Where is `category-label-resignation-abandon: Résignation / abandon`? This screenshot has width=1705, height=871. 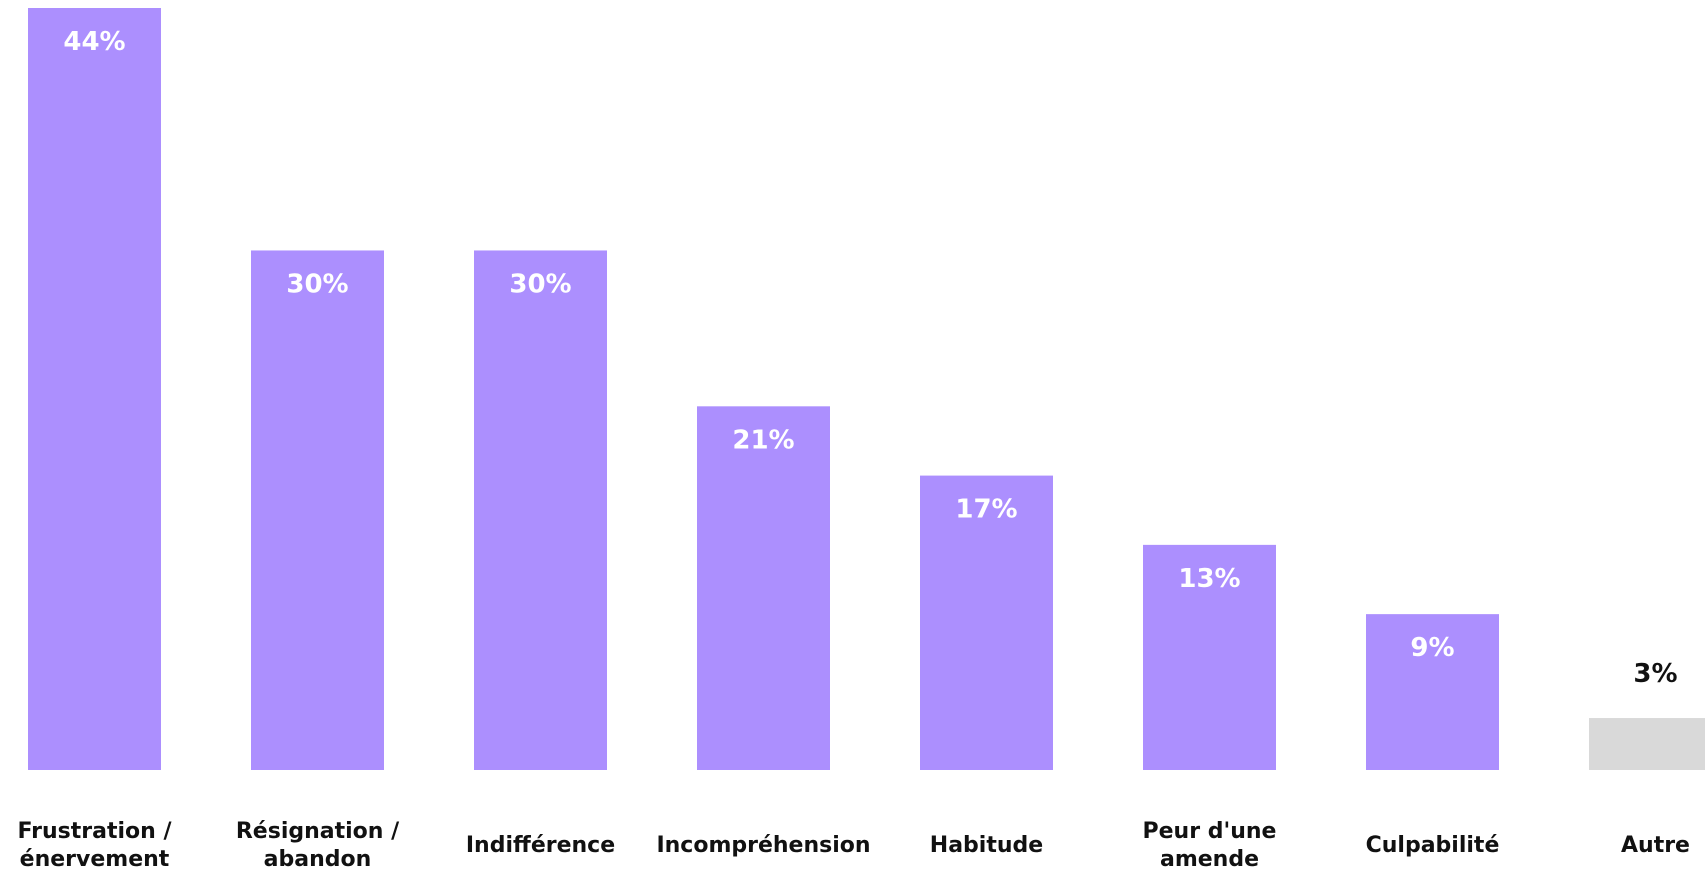 category-label-resignation-abandon: Résignation / abandon is located at coordinates (318, 845).